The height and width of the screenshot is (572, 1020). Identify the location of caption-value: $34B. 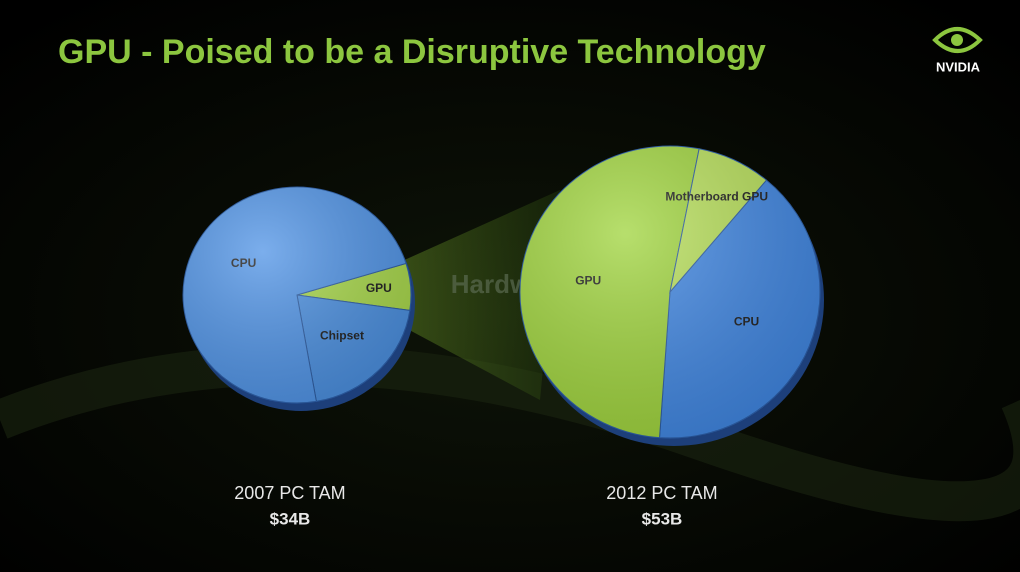
(290, 518).